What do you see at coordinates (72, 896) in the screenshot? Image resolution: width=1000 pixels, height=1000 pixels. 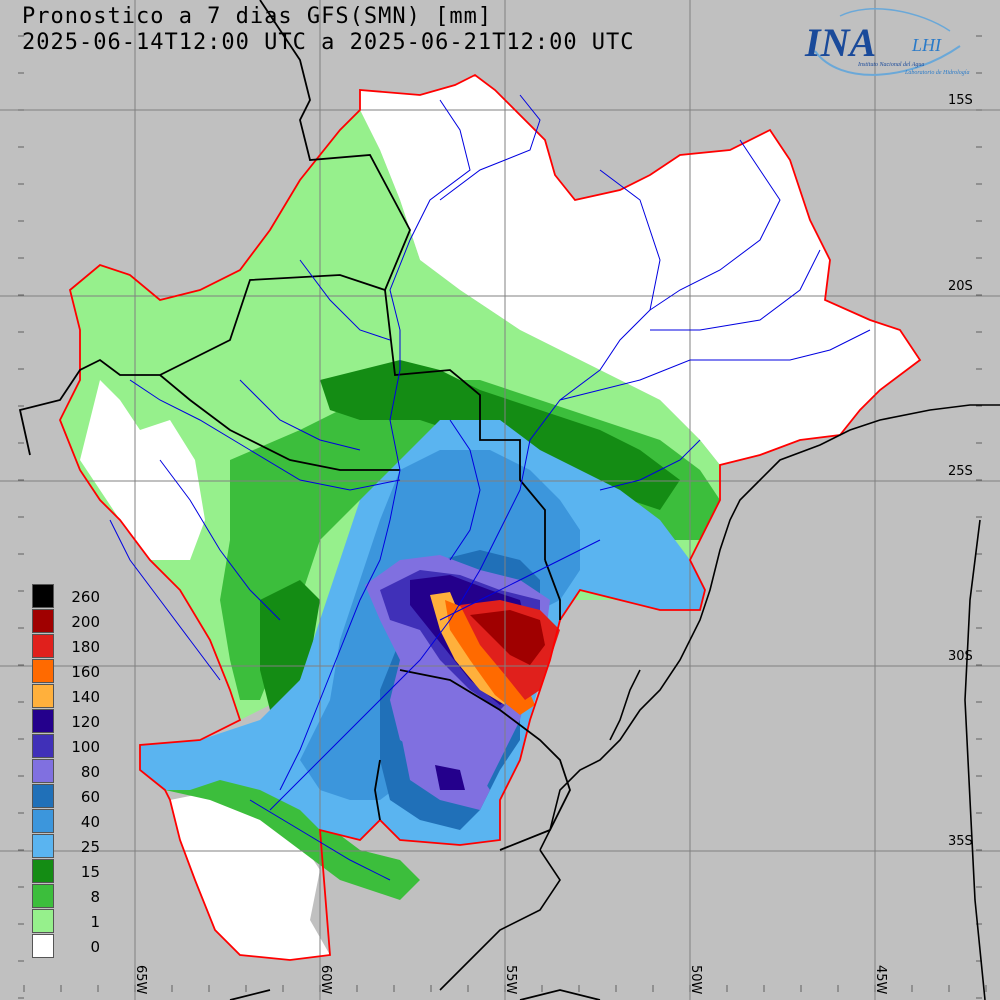 I see `legend-item: 8` at bounding box center [72, 896].